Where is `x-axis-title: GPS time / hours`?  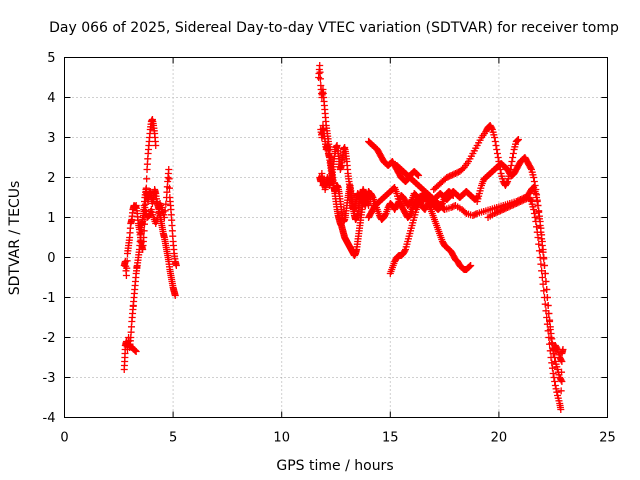 x-axis-title: GPS time / hours is located at coordinates (334, 466).